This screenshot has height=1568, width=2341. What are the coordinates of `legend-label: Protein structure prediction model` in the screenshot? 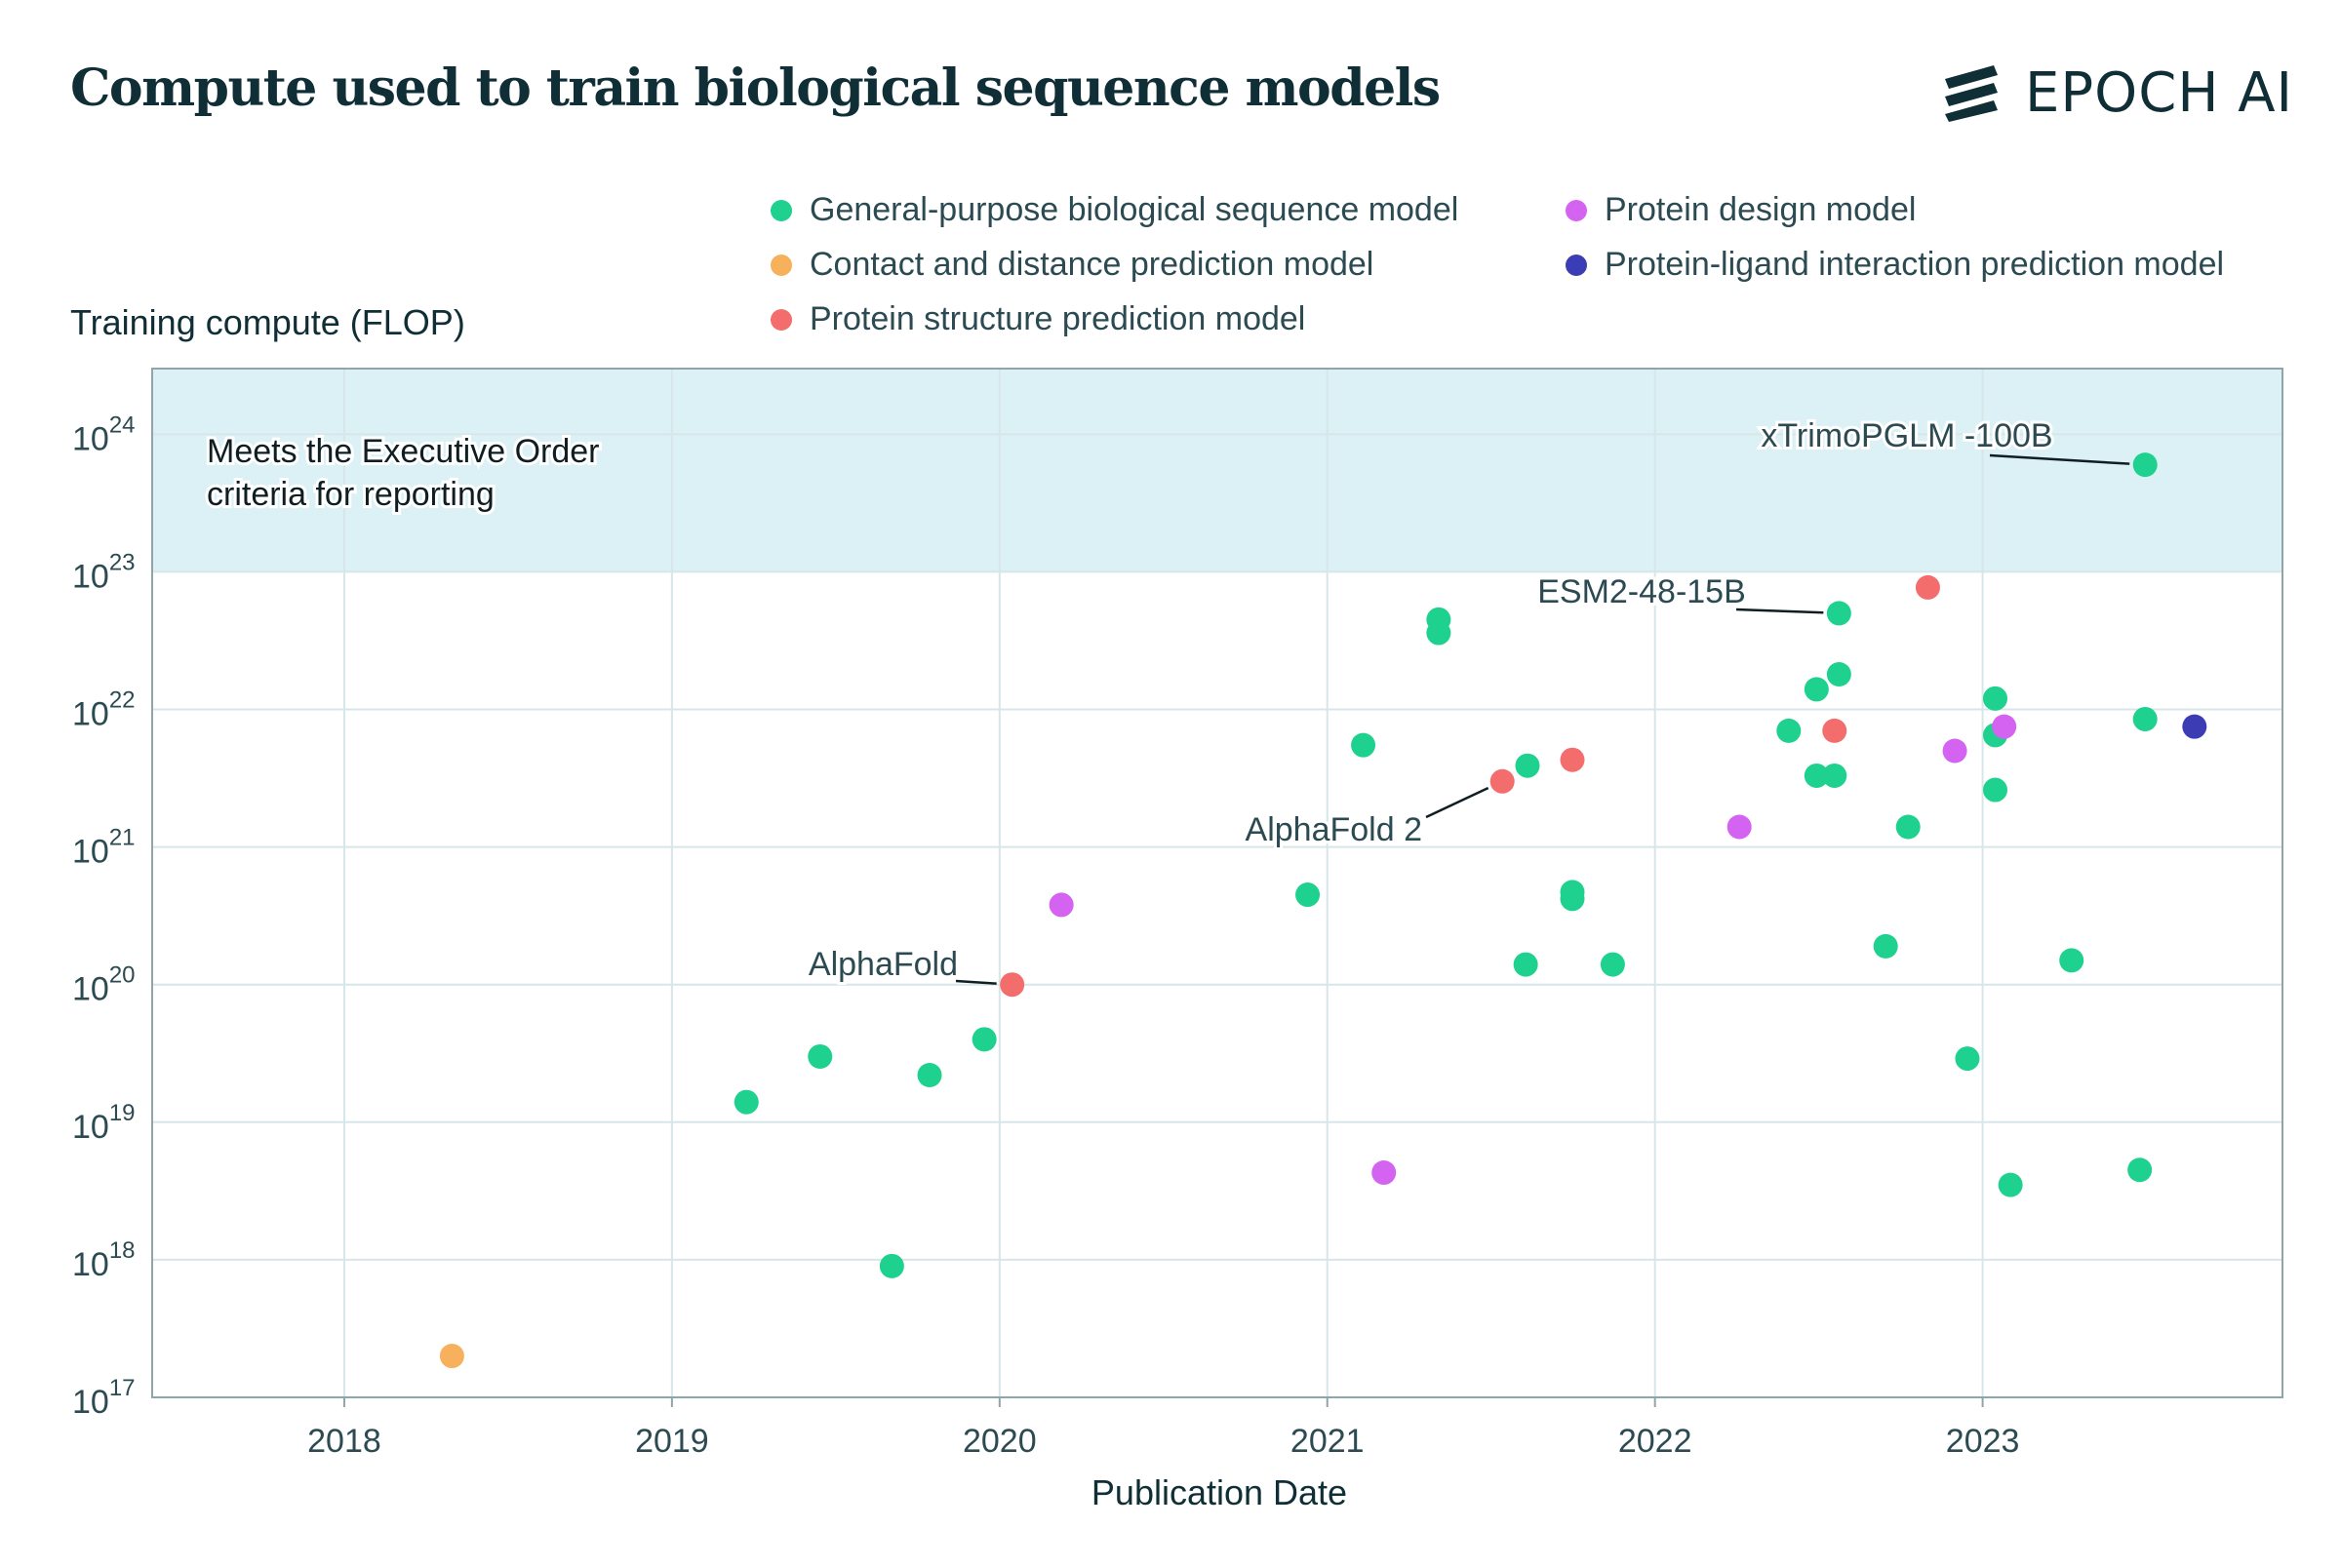 It's located at (1058, 318).